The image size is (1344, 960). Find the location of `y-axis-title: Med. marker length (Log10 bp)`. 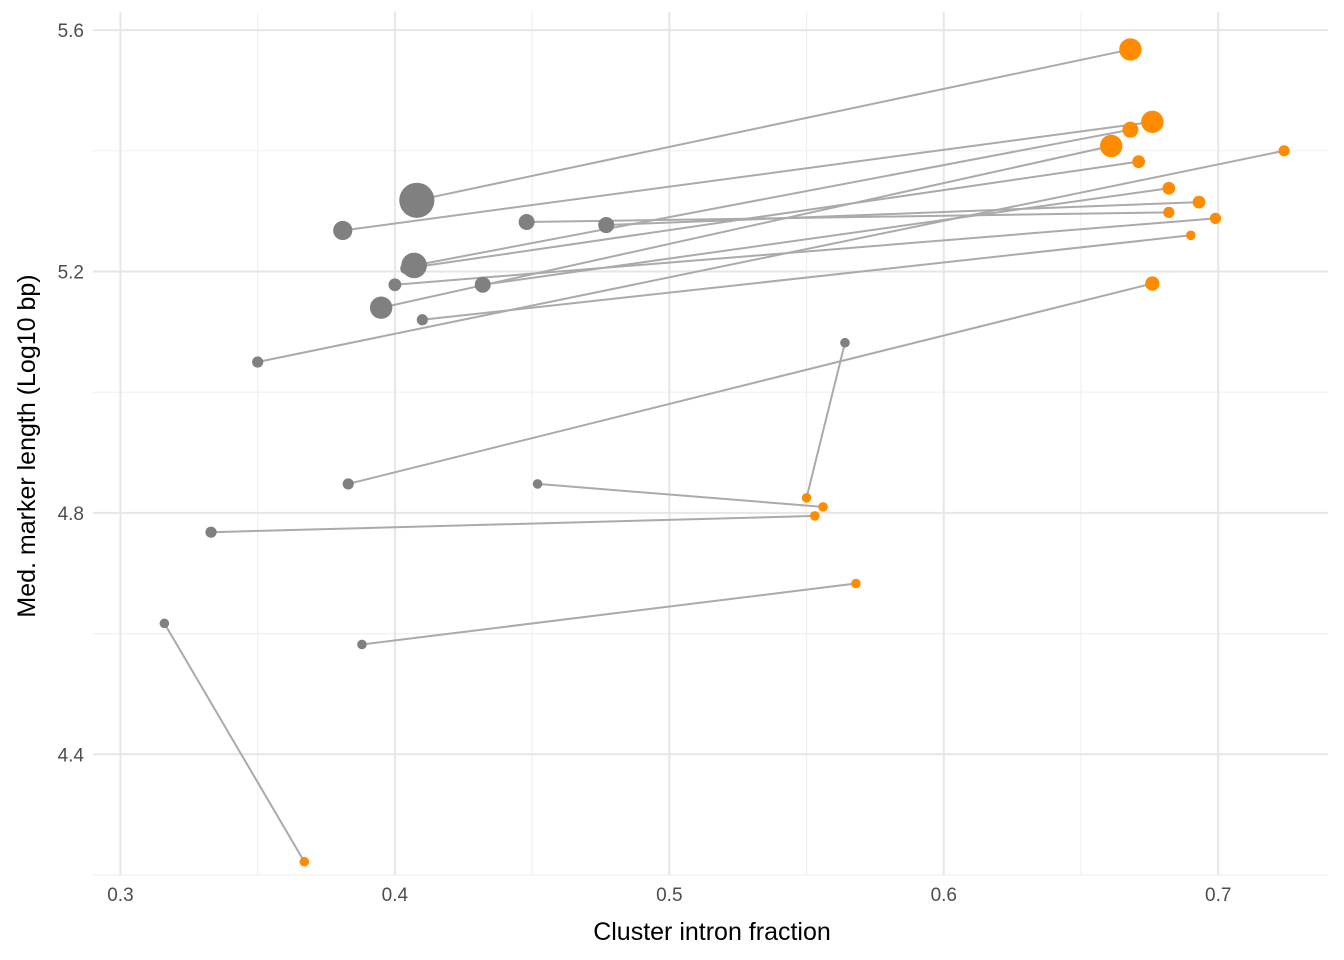

y-axis-title: Med. marker length (Log10 bp) is located at coordinates (27, 445).